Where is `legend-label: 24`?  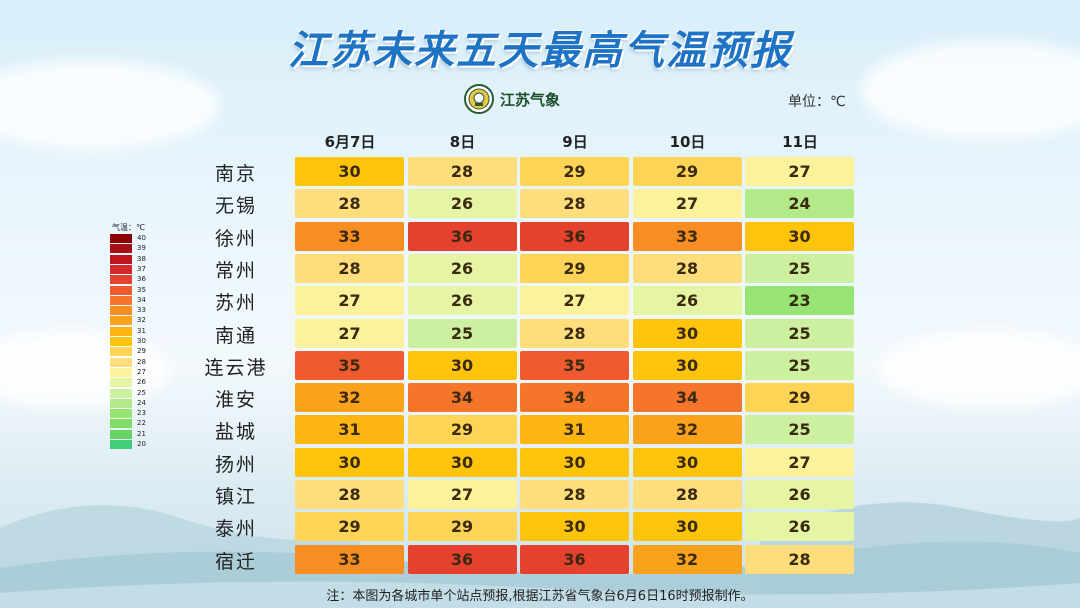 legend-label: 24 is located at coordinates (141, 402).